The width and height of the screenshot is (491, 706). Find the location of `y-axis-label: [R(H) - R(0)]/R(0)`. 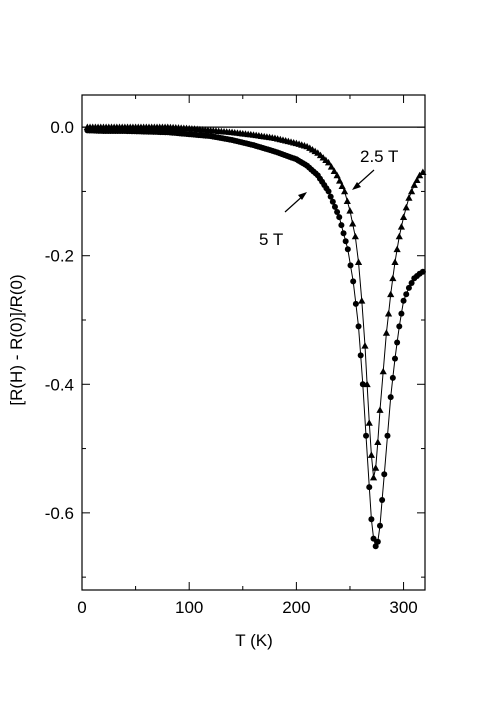

y-axis-label: [R(H) - R(0)]/R(0) is located at coordinates (16, 339).